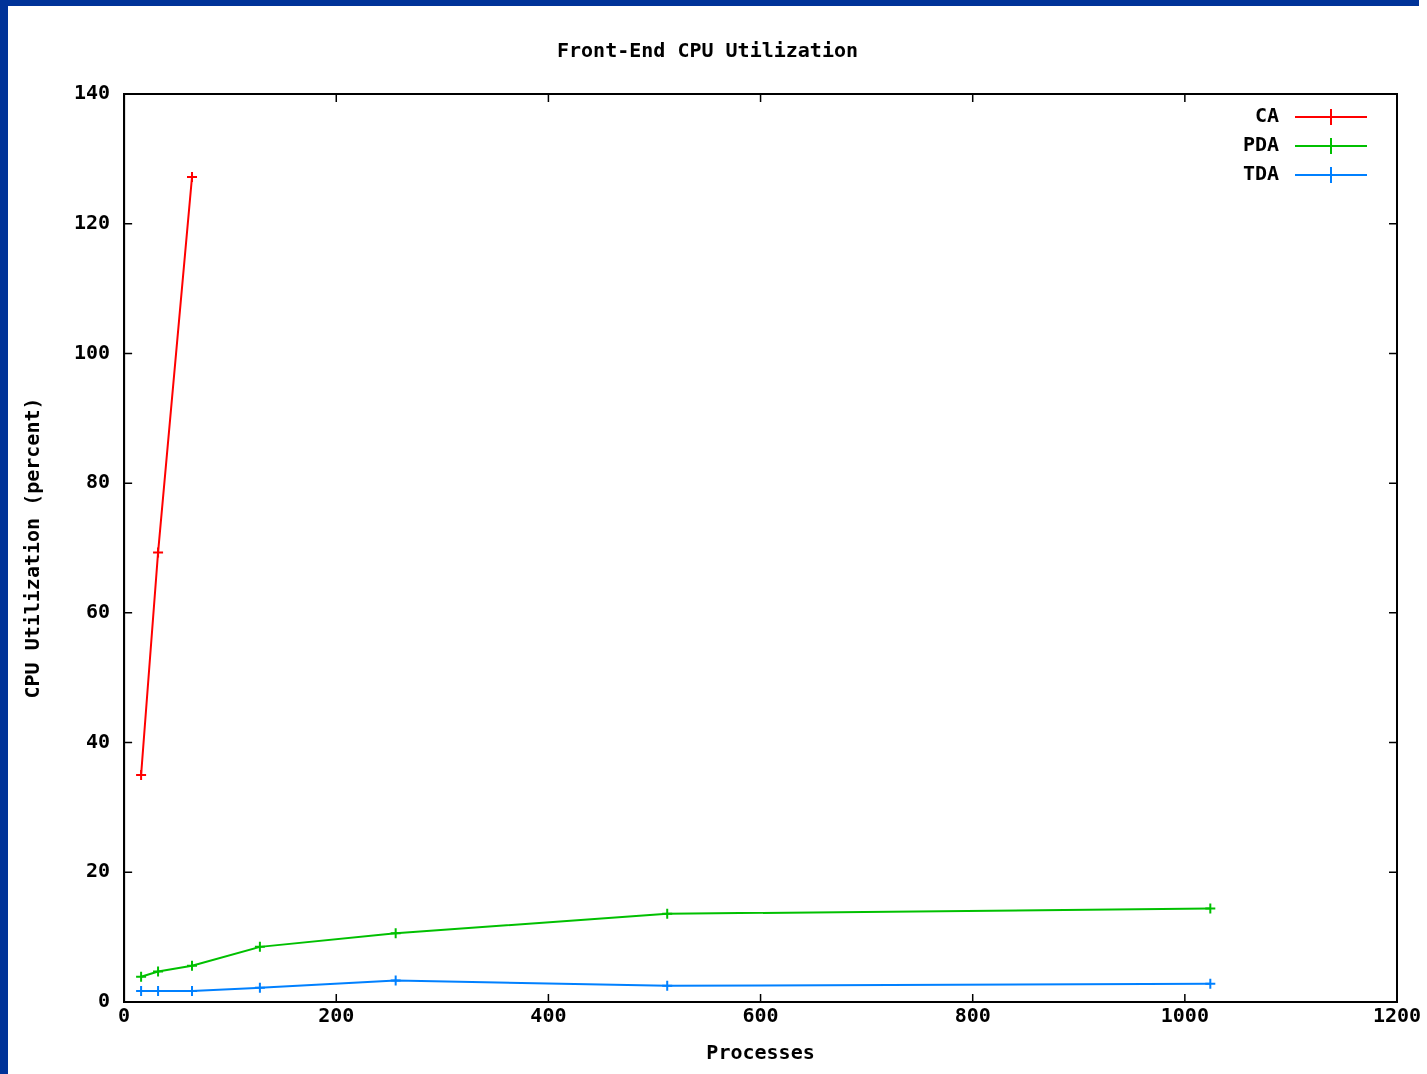 The width and height of the screenshot is (1427, 1074). Describe the element at coordinates (98, 481) in the screenshot. I see `y-tick-label: 80` at that location.